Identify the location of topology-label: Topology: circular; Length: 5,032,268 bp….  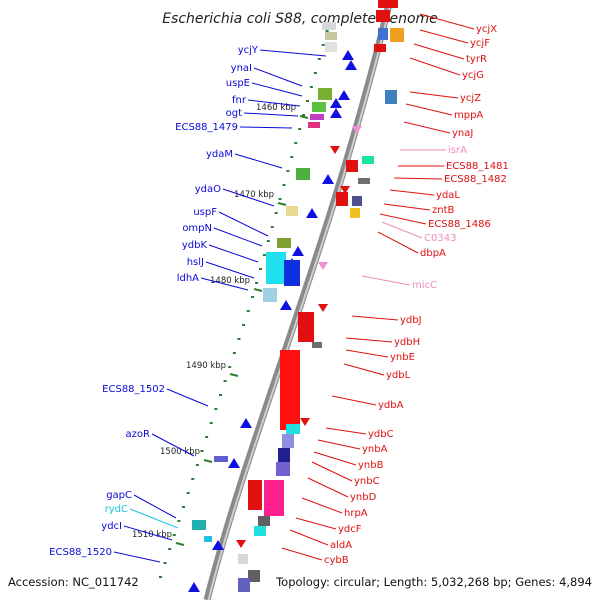
(433, 582).